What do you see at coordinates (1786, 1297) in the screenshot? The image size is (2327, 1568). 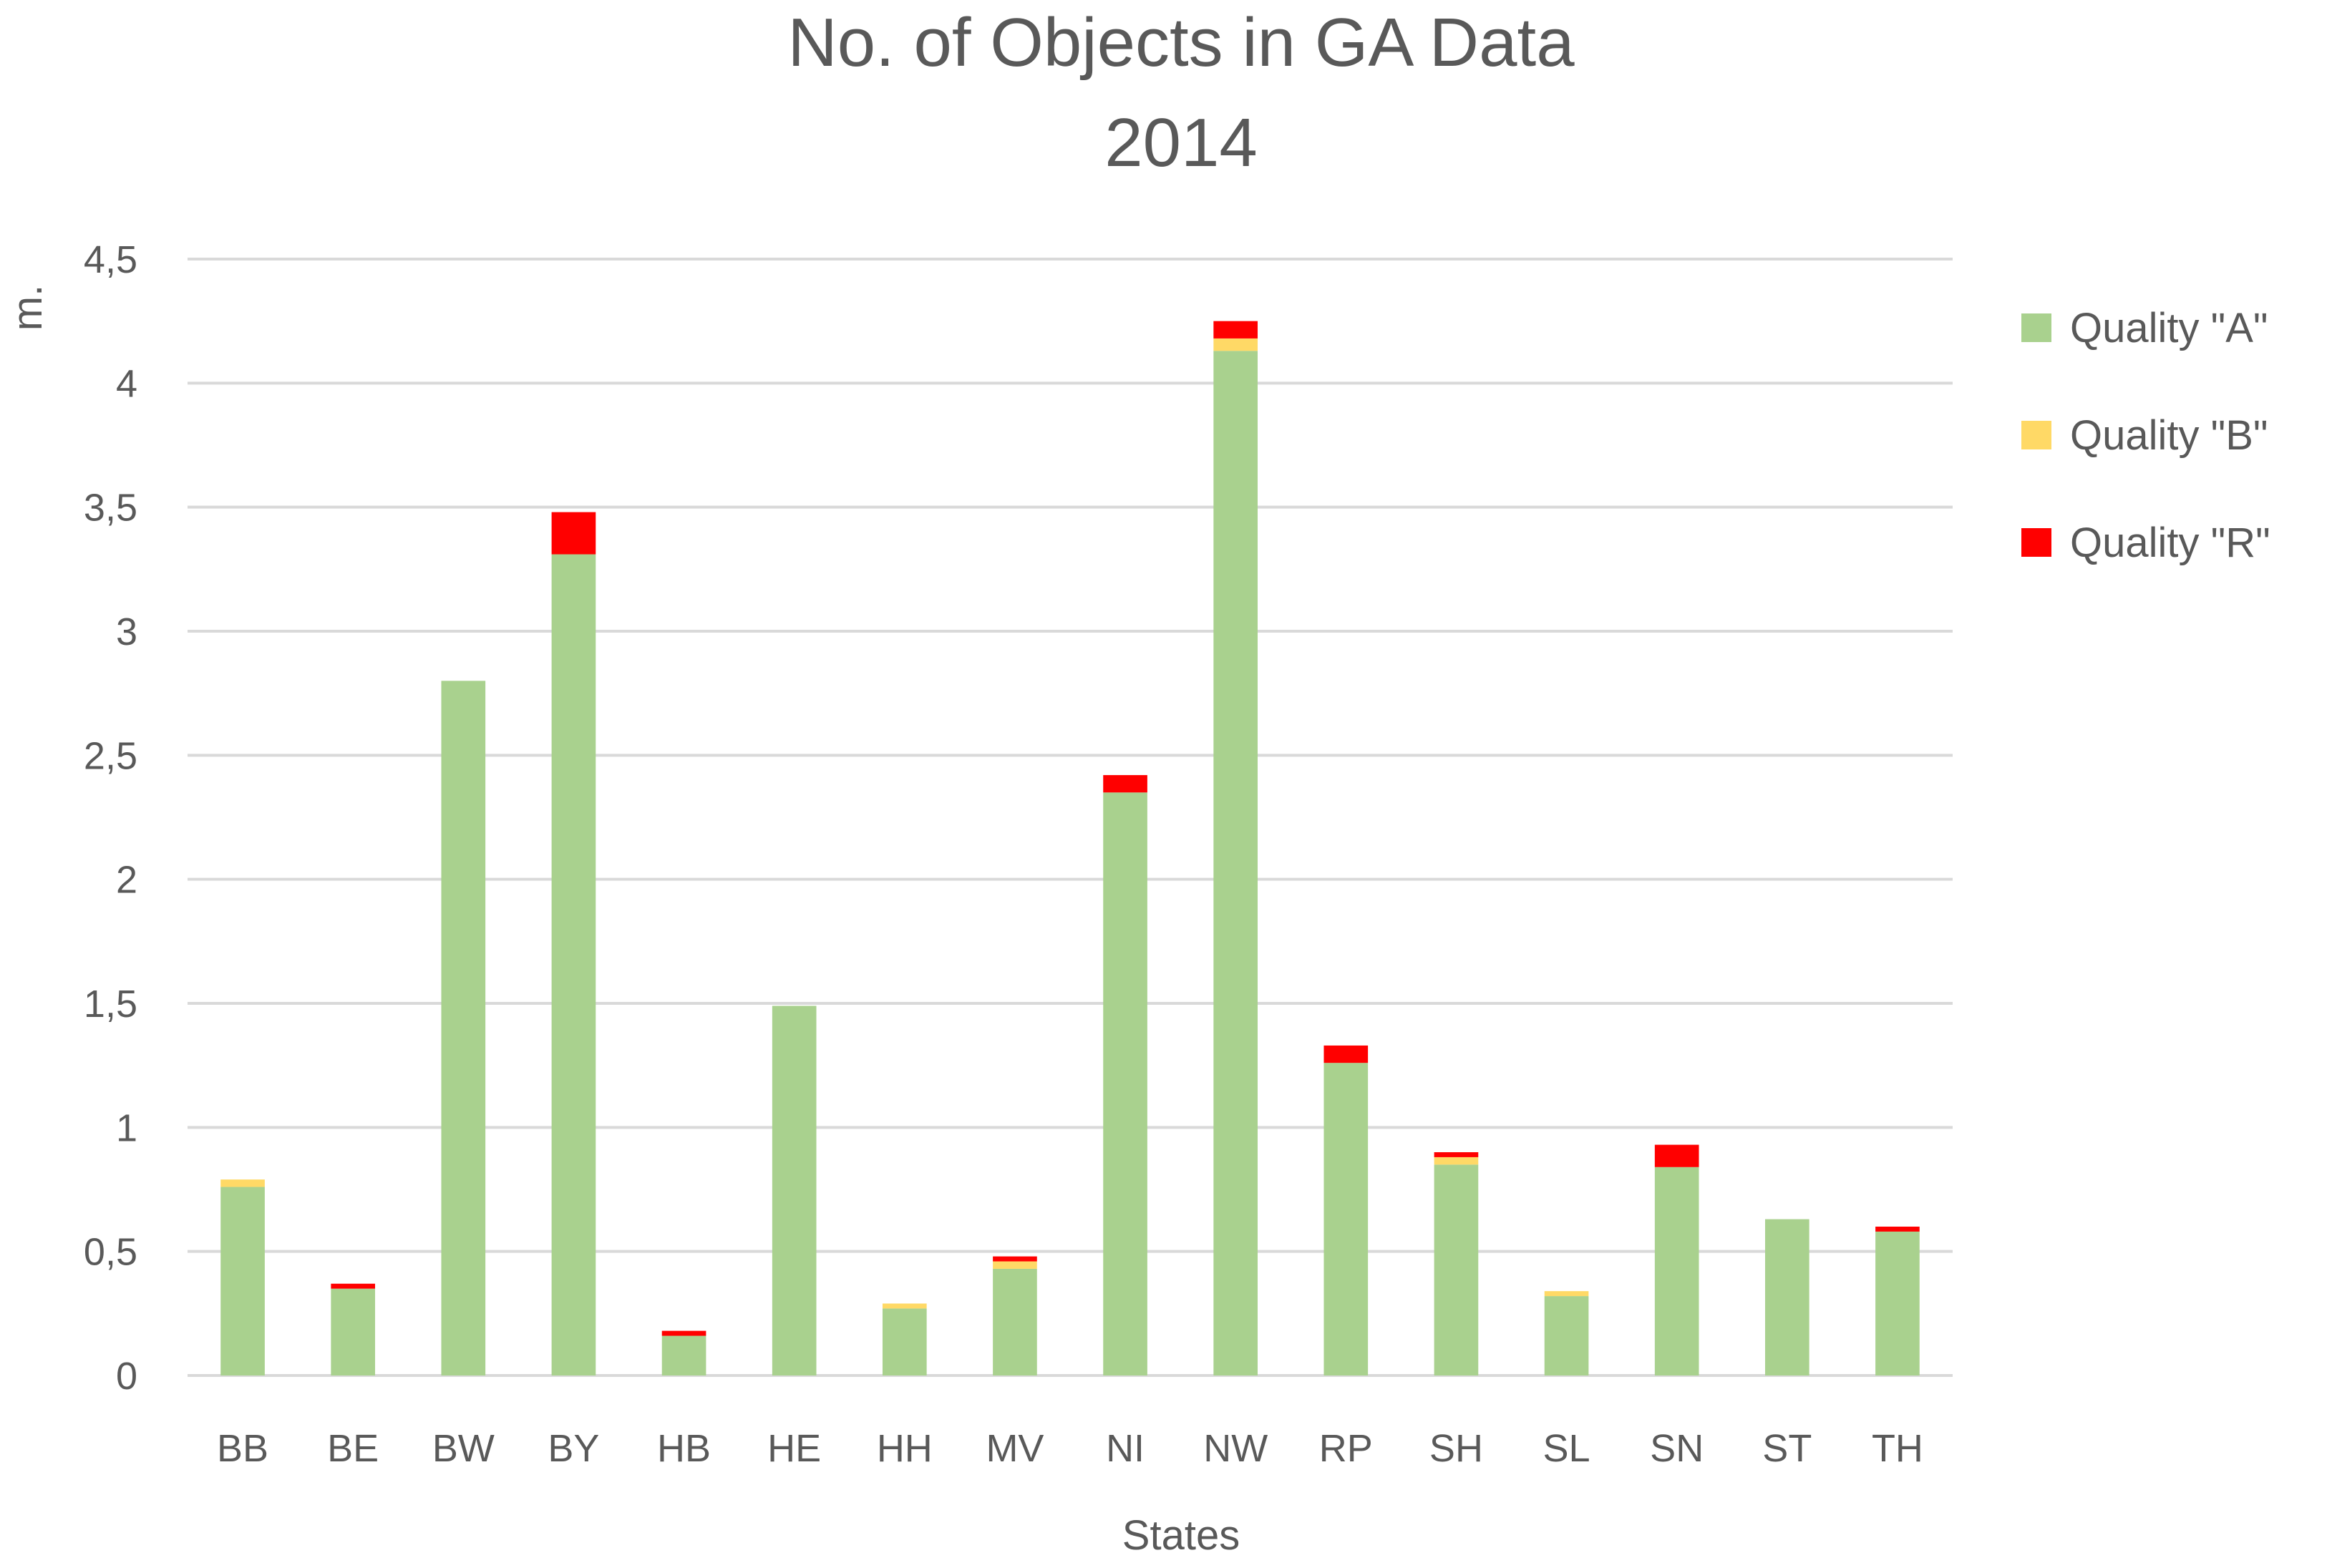 I see `bar-segment-a-st` at bounding box center [1786, 1297].